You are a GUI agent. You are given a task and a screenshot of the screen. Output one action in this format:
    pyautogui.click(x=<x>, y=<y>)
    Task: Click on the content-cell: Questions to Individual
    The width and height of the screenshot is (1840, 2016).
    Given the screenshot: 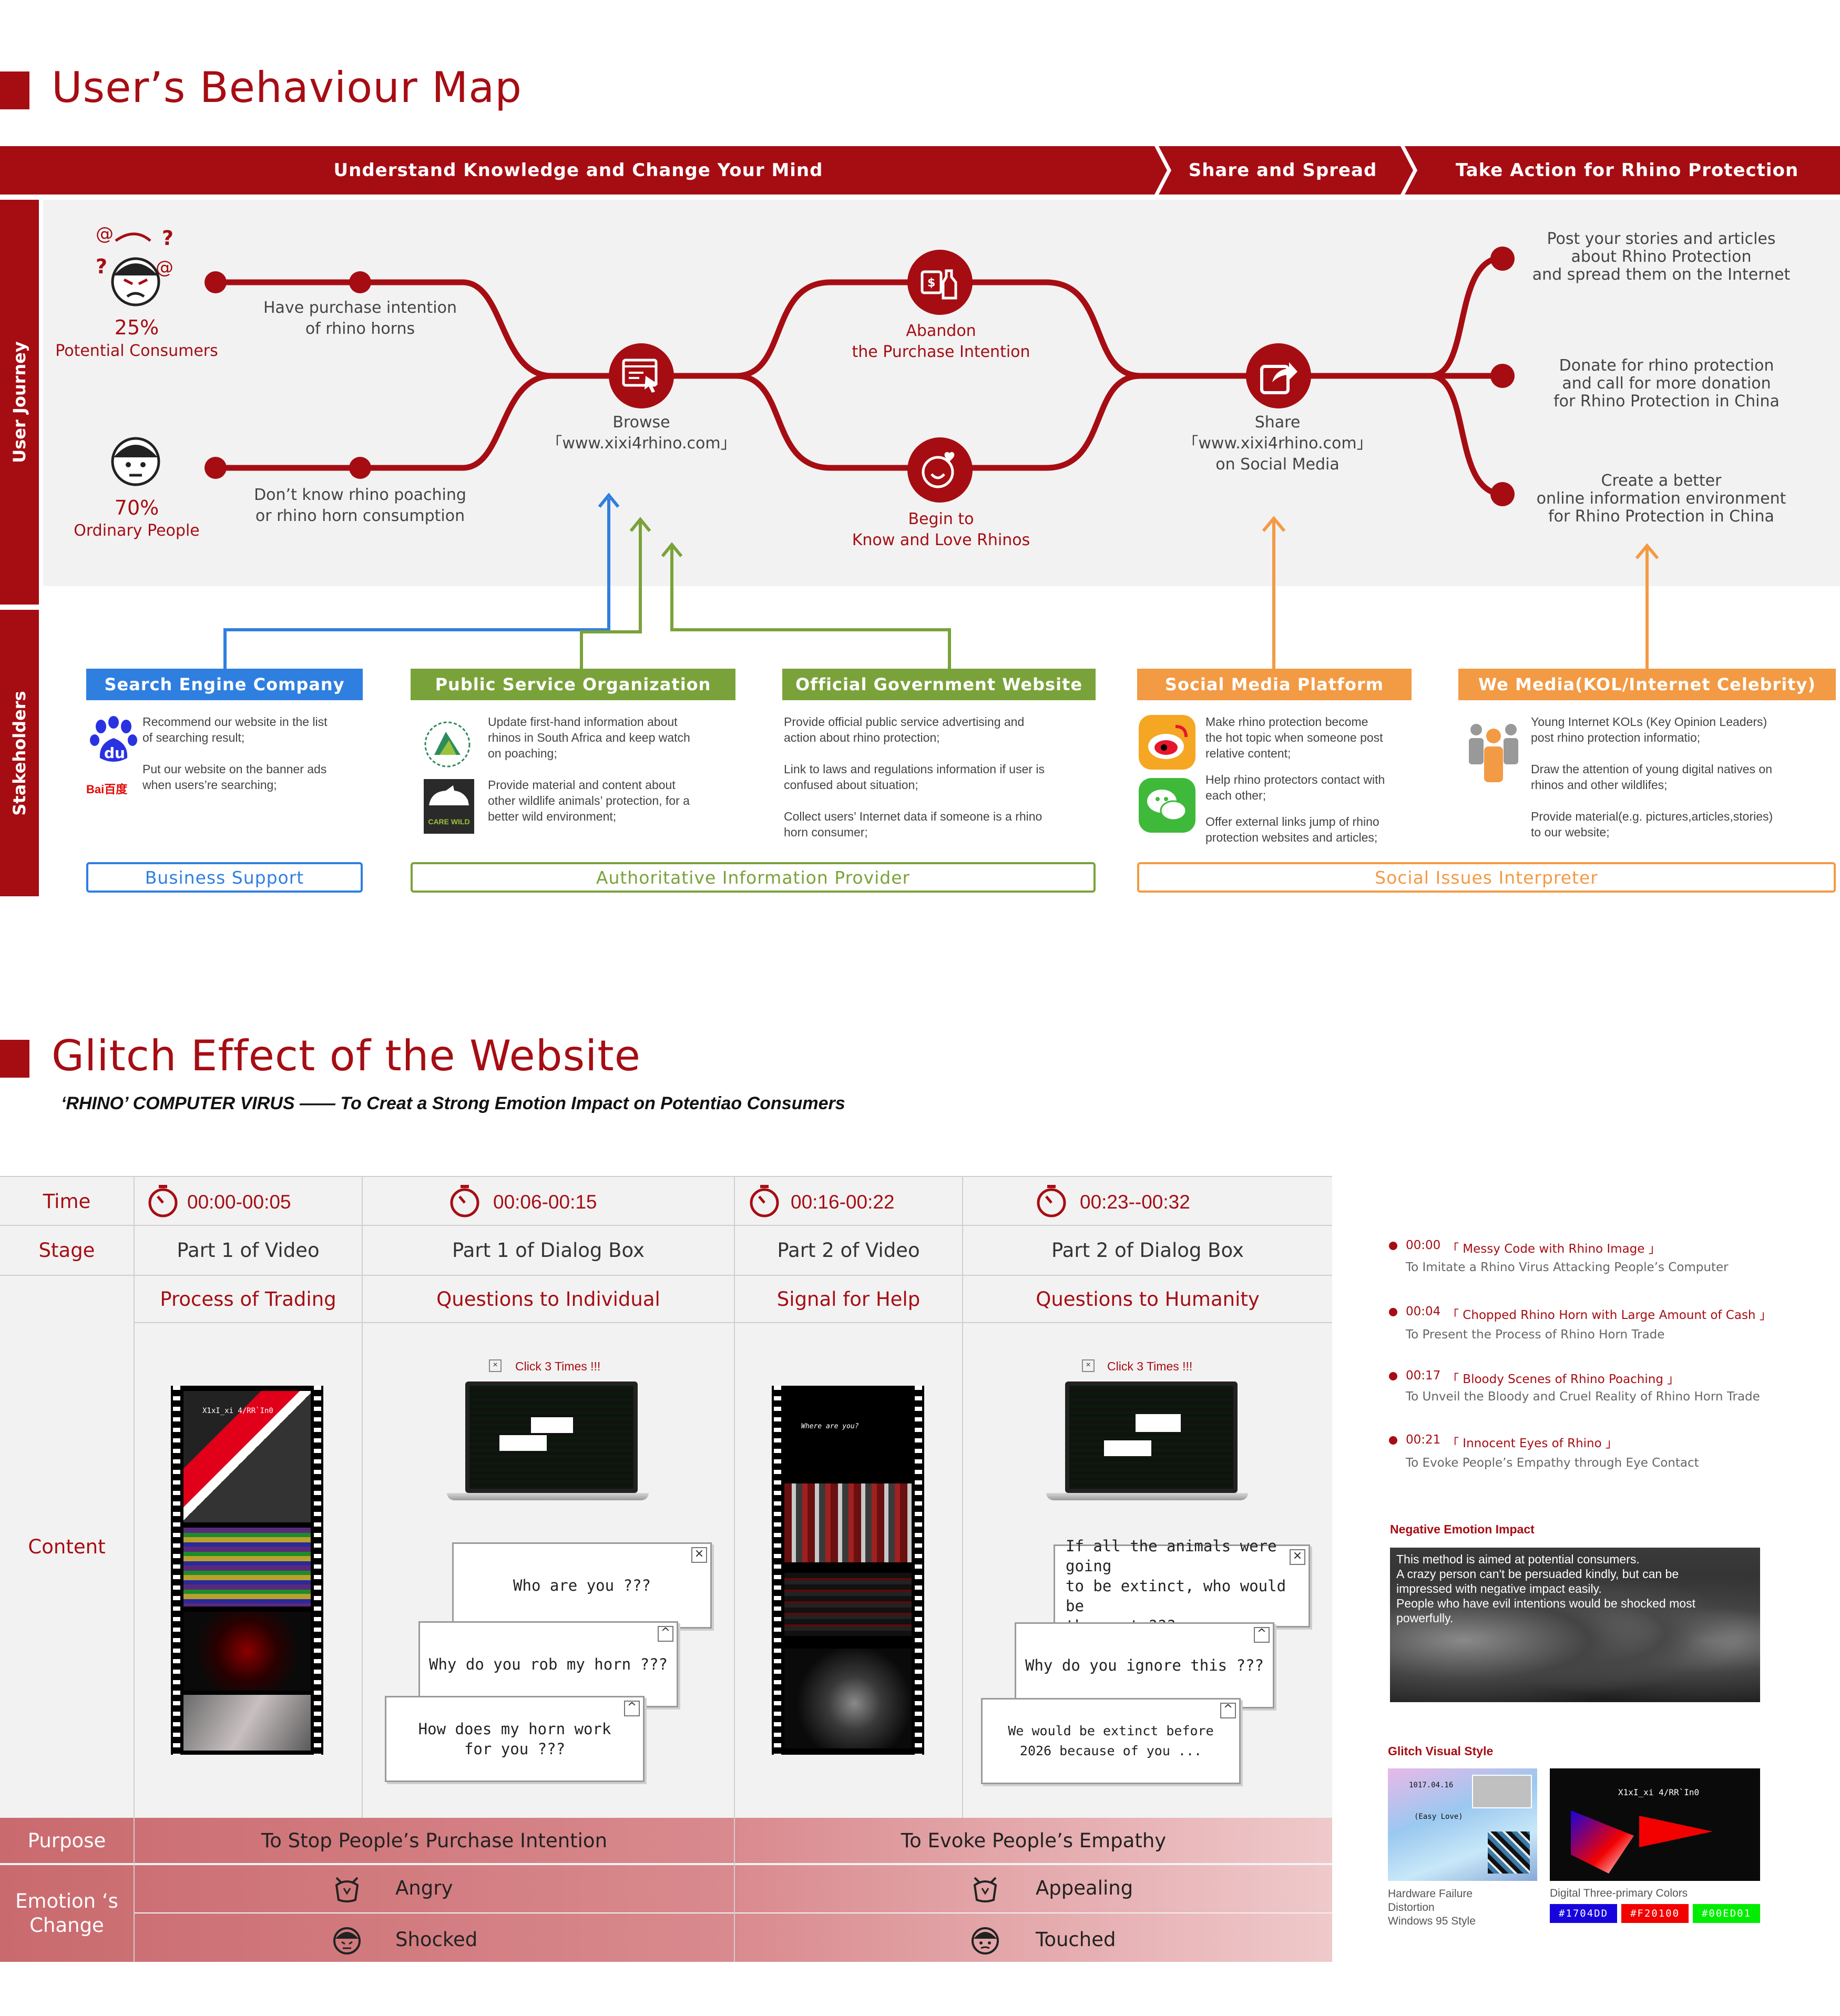 What is the action you would take?
    pyautogui.click(x=548, y=1299)
    